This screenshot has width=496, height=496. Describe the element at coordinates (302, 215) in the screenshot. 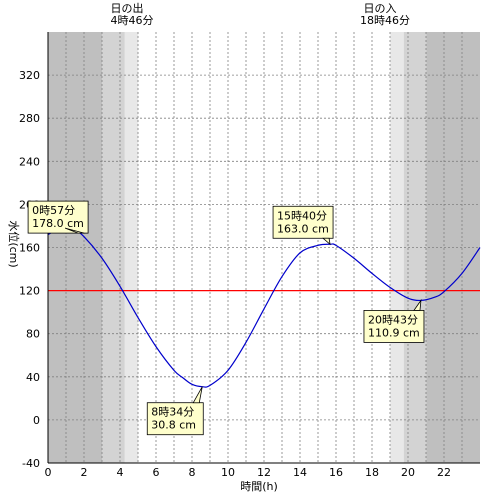

I see `callout-time: 15時40分` at that location.